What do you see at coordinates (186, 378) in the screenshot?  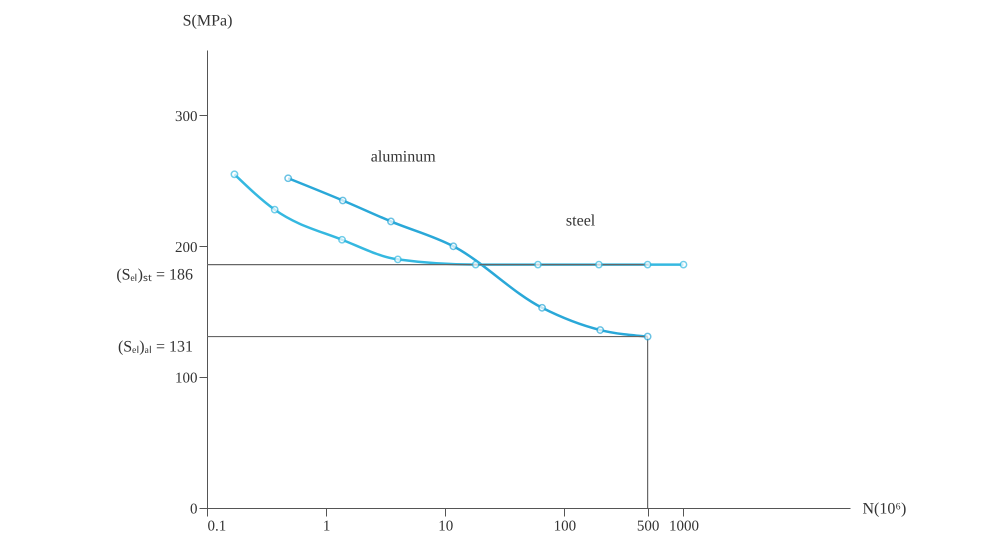 I see `y-tick-label: 100` at bounding box center [186, 378].